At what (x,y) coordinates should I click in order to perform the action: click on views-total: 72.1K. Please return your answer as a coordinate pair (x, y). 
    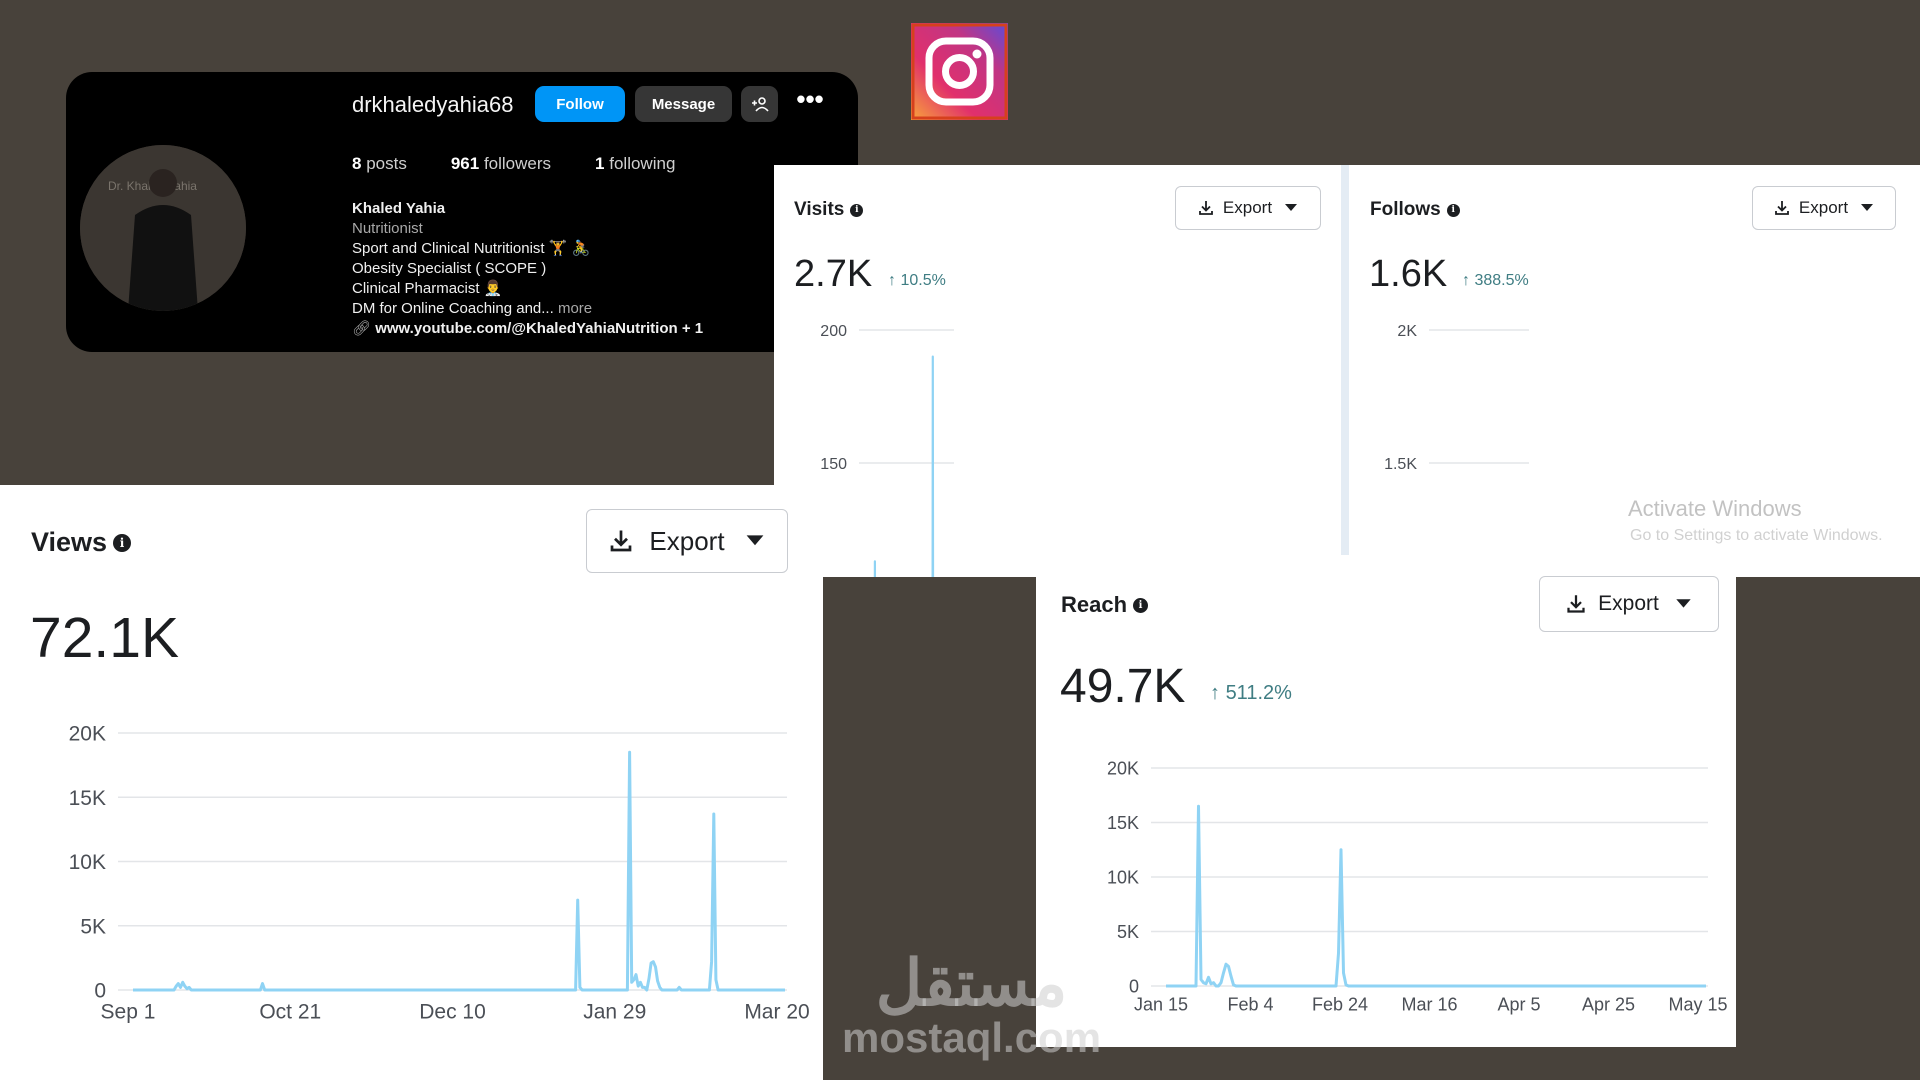
    Looking at the image, I should click on (104, 638).